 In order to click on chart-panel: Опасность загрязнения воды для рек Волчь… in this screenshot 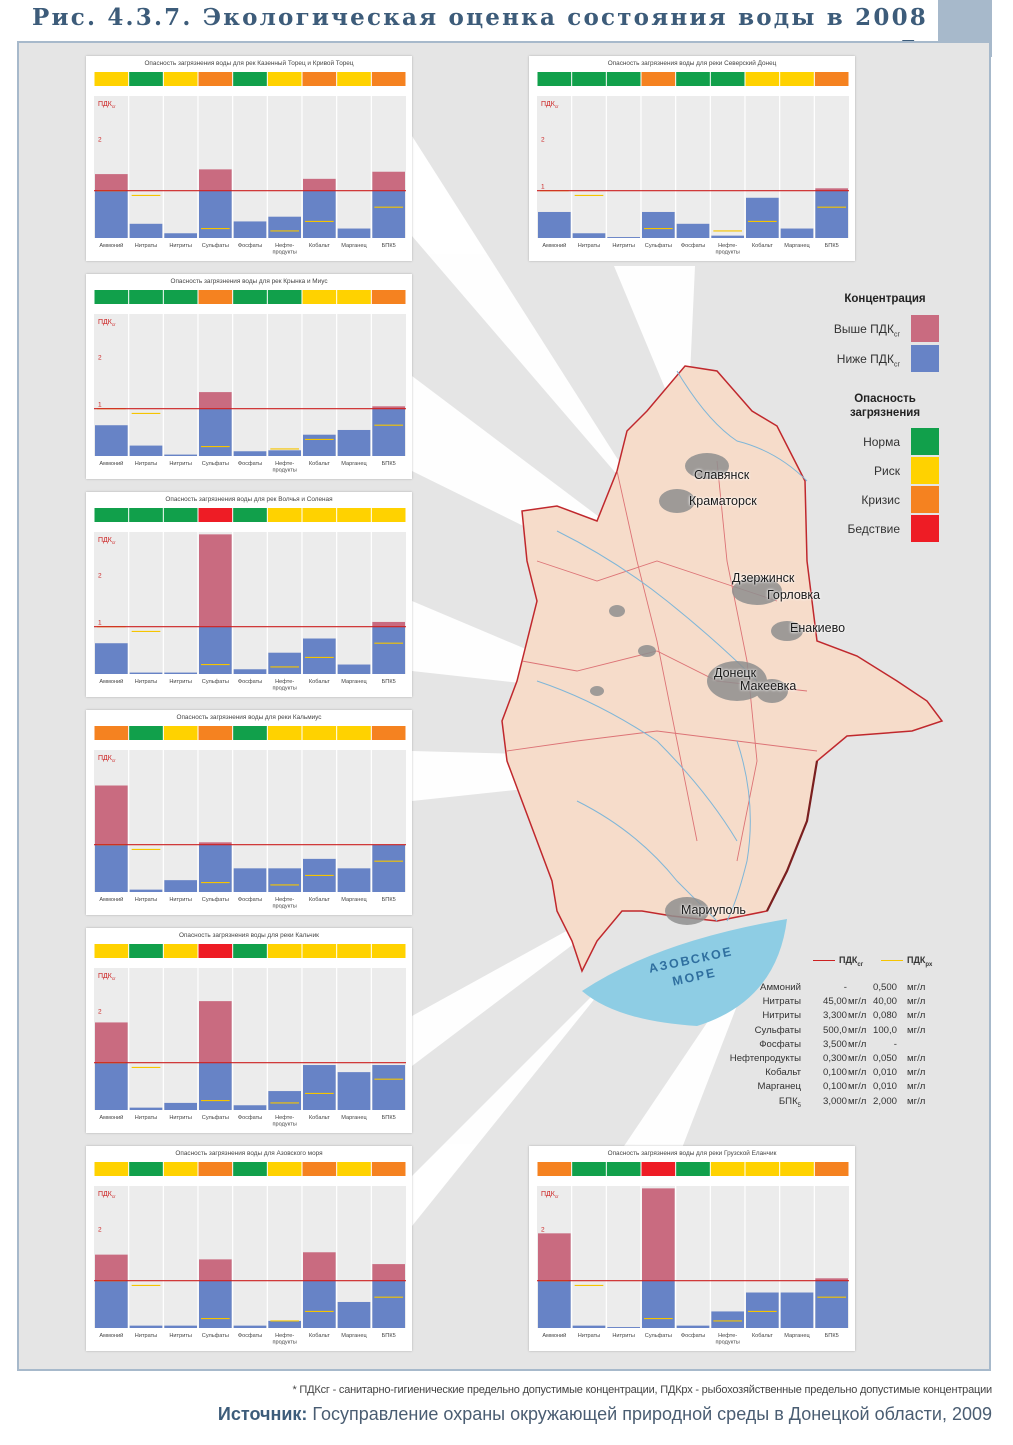, I will do `click(249, 594)`.